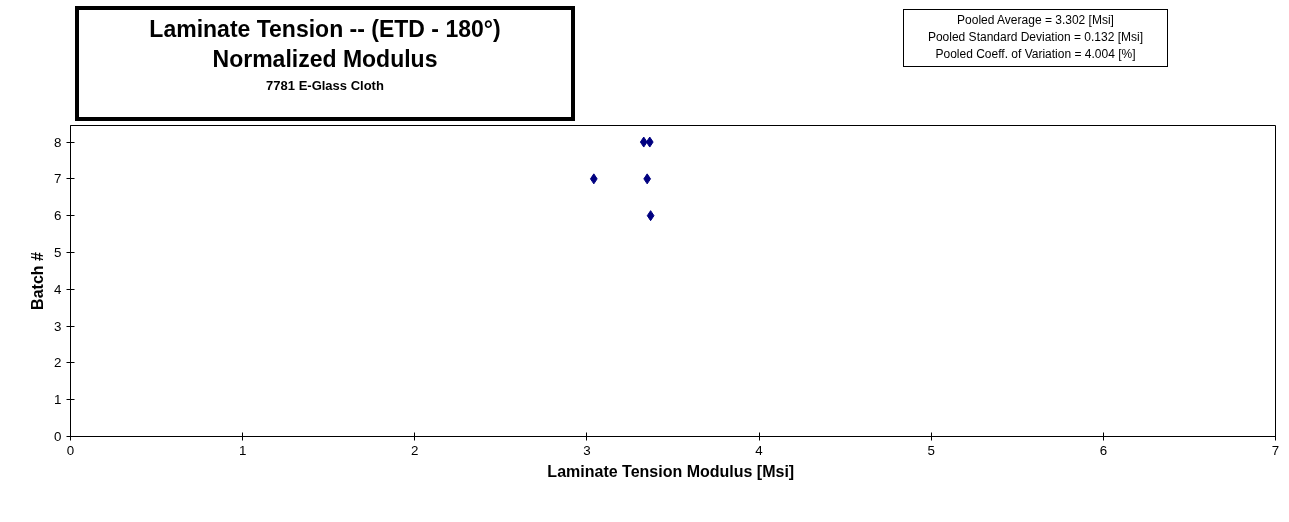 The image size is (1289, 522). I want to click on y-axis-title: Batch #, so click(38, 281).